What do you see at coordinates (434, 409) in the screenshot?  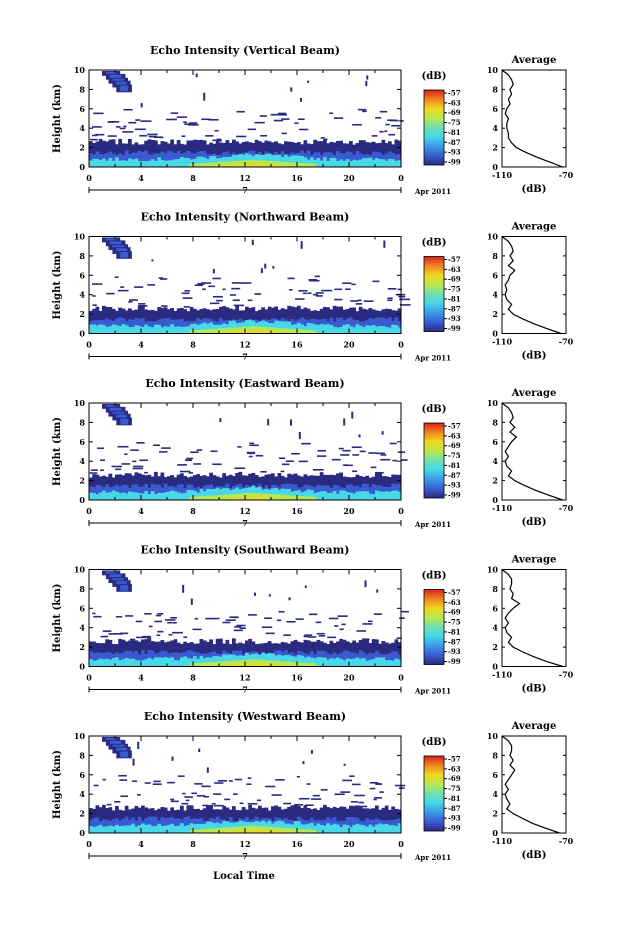 I see `colorbar-unit: (dB)` at bounding box center [434, 409].